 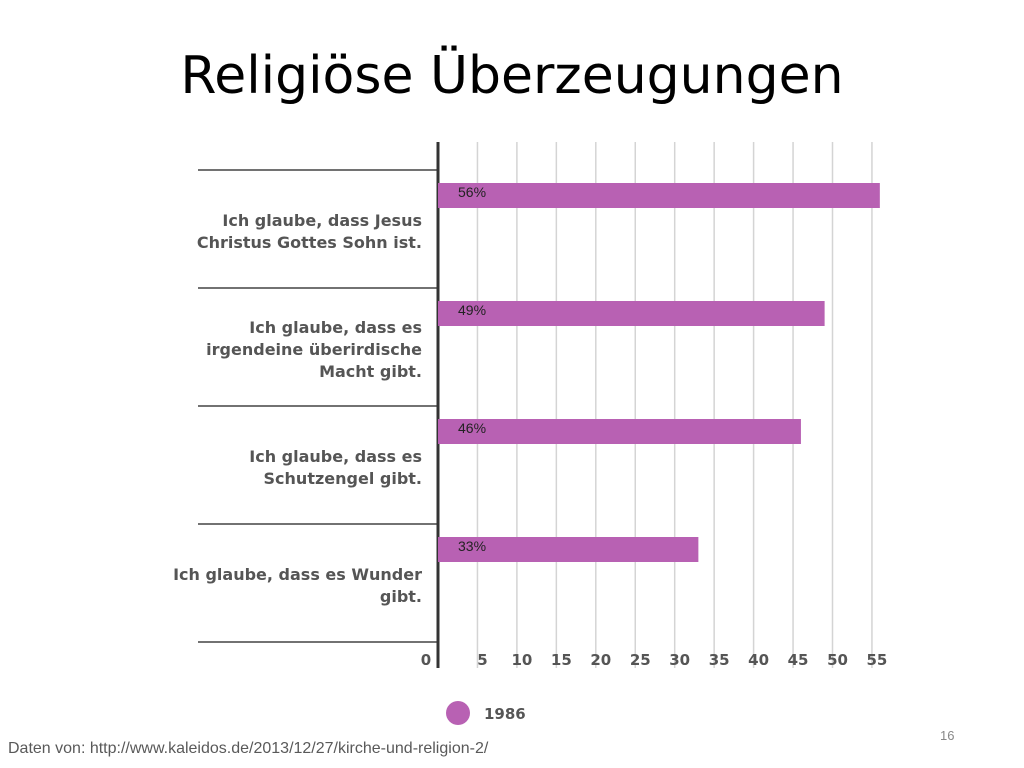 What do you see at coordinates (512, 76) in the screenshot?
I see `slide-title: Religiöse Überzeugungen` at bounding box center [512, 76].